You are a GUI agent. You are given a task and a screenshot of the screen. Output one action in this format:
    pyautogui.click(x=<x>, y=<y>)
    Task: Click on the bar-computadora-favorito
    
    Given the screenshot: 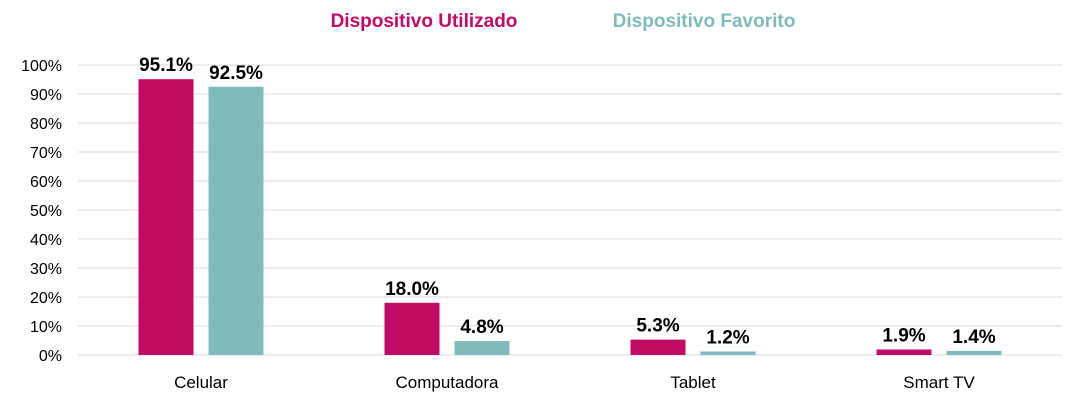 What is the action you would take?
    pyautogui.click(x=482, y=348)
    